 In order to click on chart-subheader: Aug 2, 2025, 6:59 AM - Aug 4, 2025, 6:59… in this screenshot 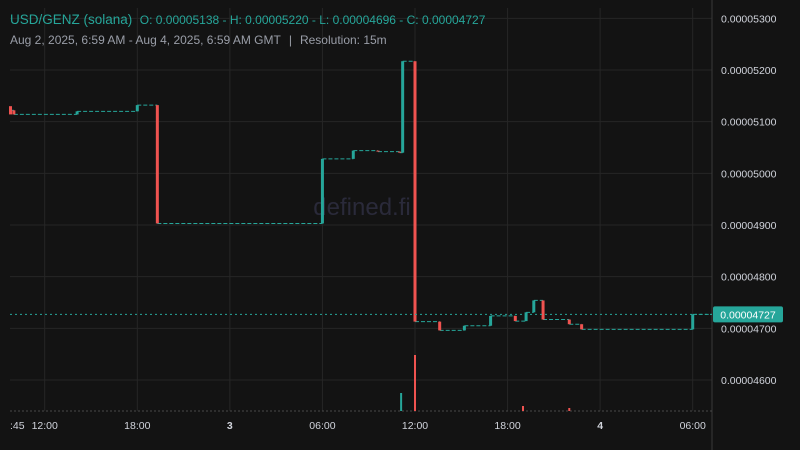, I will do `click(198, 40)`.